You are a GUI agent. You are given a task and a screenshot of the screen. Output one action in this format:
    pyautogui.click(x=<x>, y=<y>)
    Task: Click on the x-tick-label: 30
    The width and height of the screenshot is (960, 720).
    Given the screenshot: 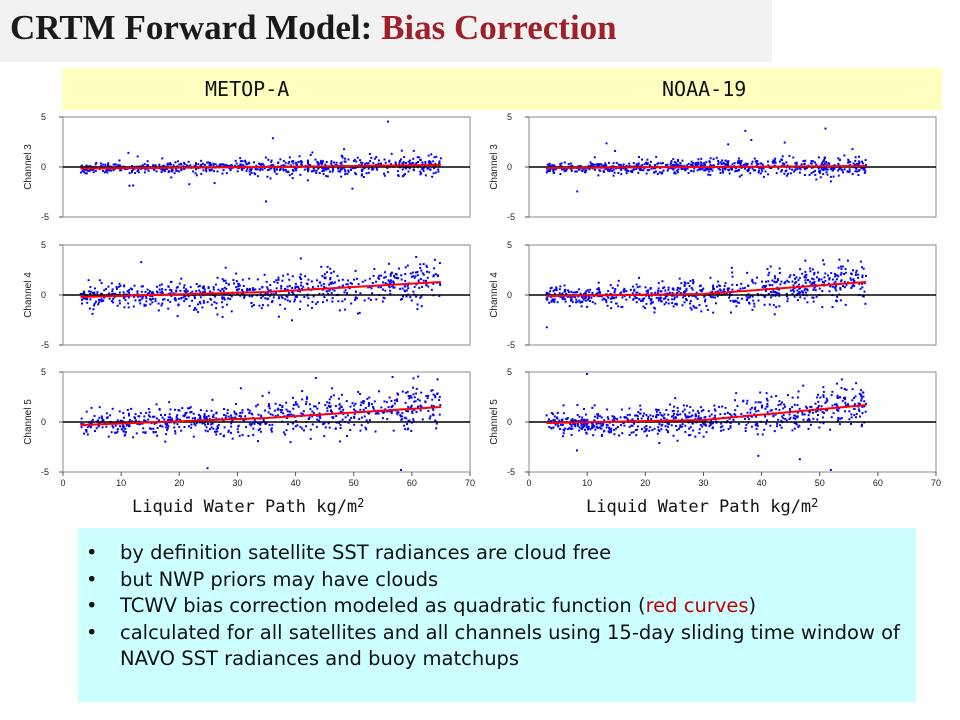 What is the action you would take?
    pyautogui.click(x=703, y=483)
    